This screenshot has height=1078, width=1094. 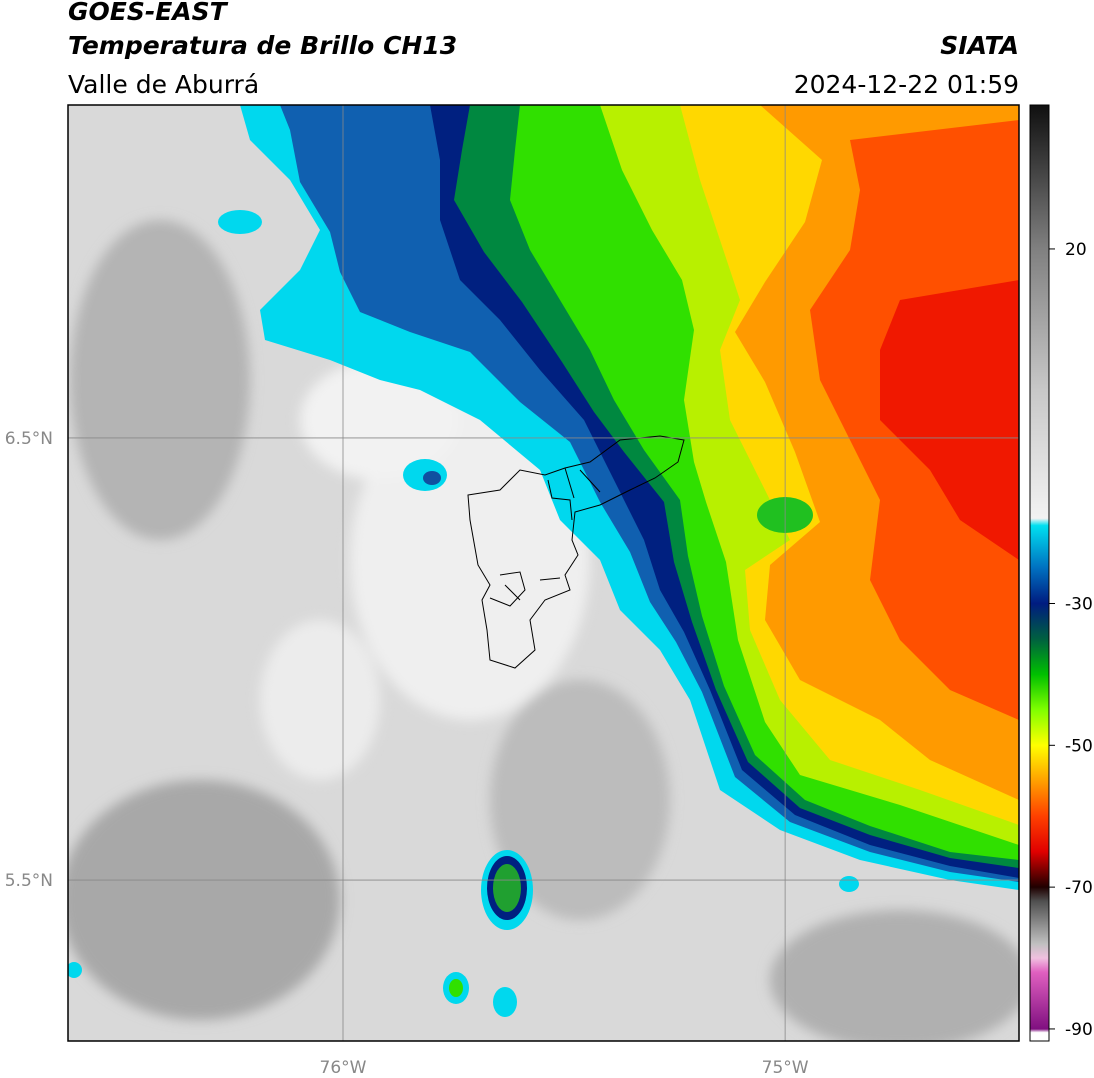 I want to click on region: Valle de Aburrá, so click(x=163, y=84).